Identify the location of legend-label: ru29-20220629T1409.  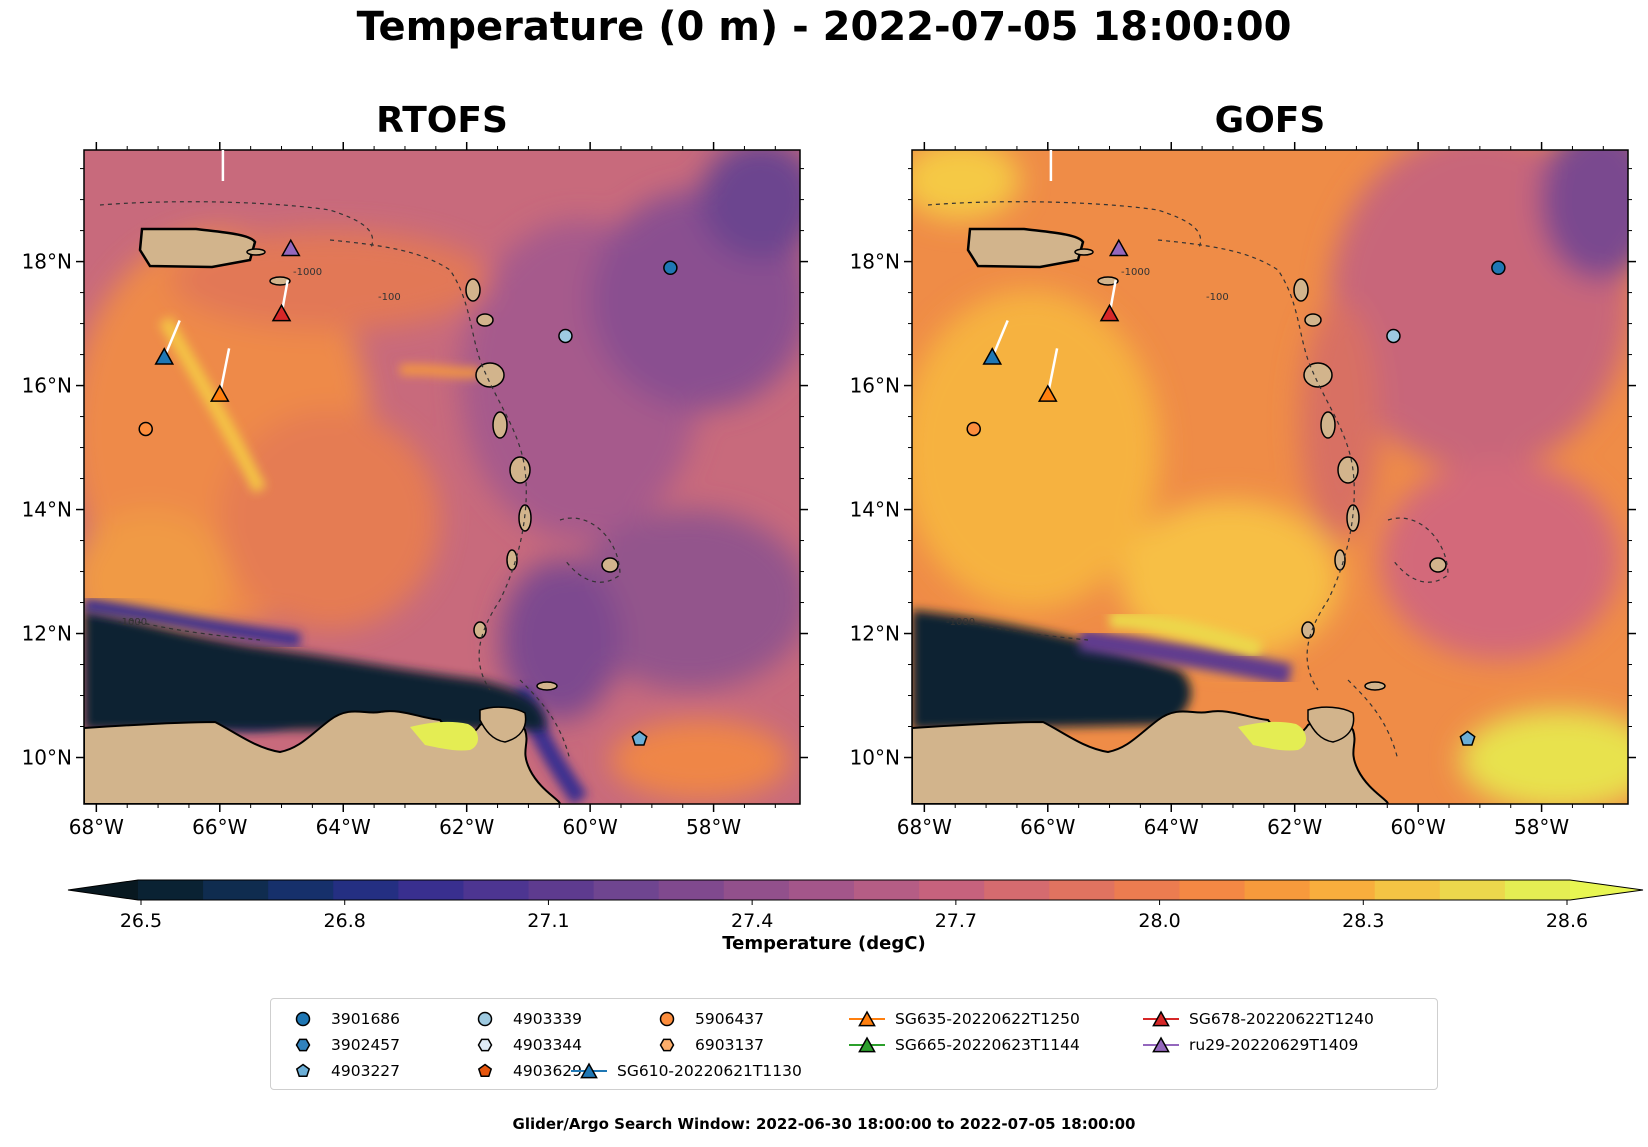
(1274, 1045).